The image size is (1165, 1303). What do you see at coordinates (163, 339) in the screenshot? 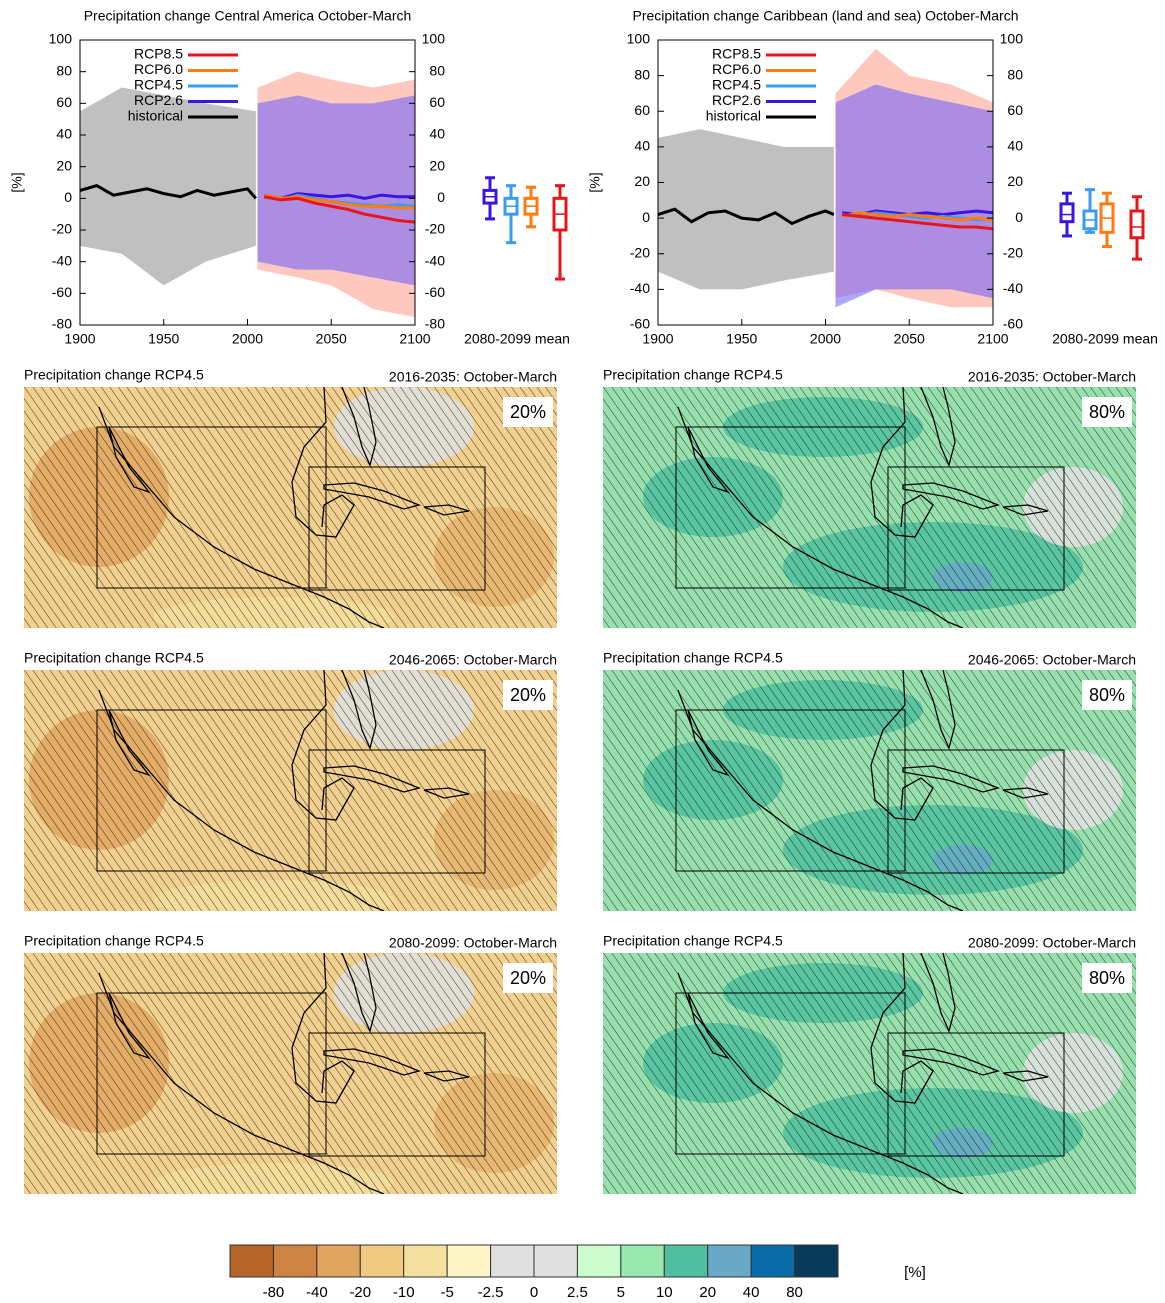
I see `x-tick-label: 1950` at bounding box center [163, 339].